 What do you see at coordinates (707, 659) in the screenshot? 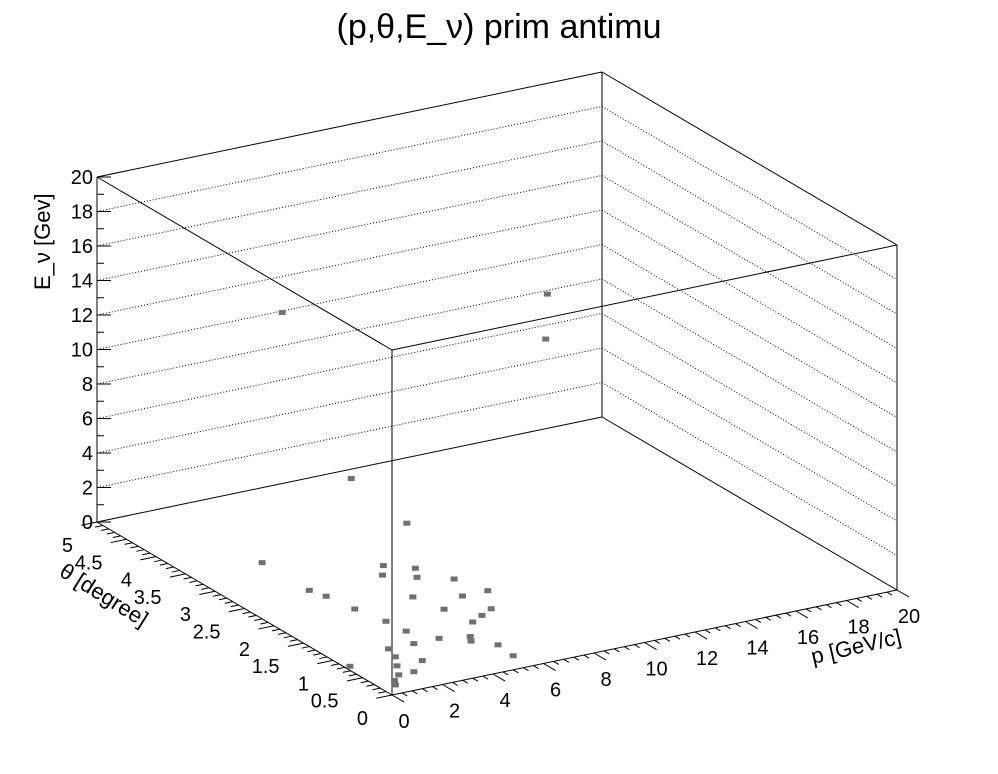
I see `x-tick-label: 12` at bounding box center [707, 659].